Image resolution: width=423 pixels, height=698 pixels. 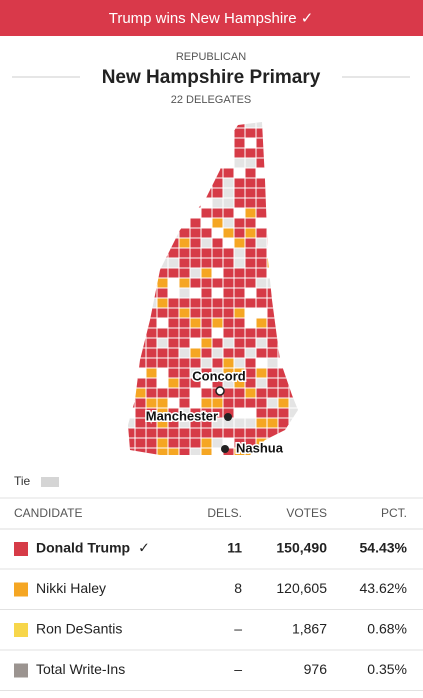 I want to click on candidate-swatch, so click(x=21, y=670).